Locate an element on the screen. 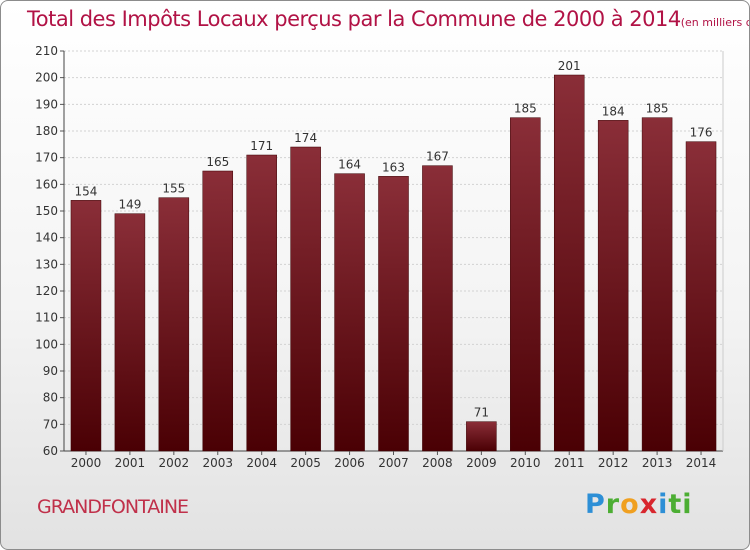  y-tick-label: 150 is located at coordinates (46, 211).